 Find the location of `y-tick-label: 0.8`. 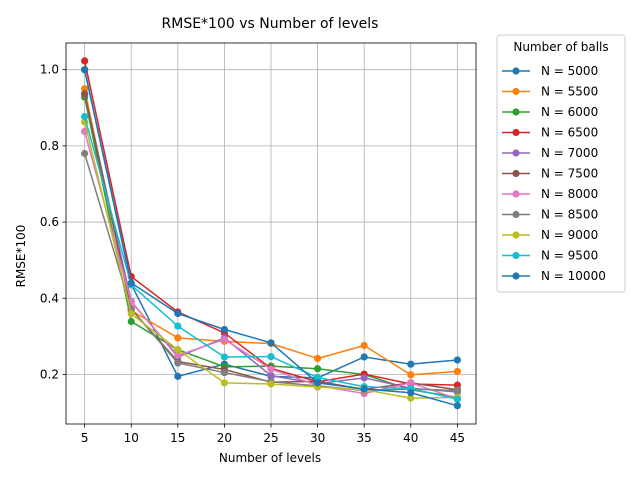

y-tick-label: 0.8 is located at coordinates (49, 146).